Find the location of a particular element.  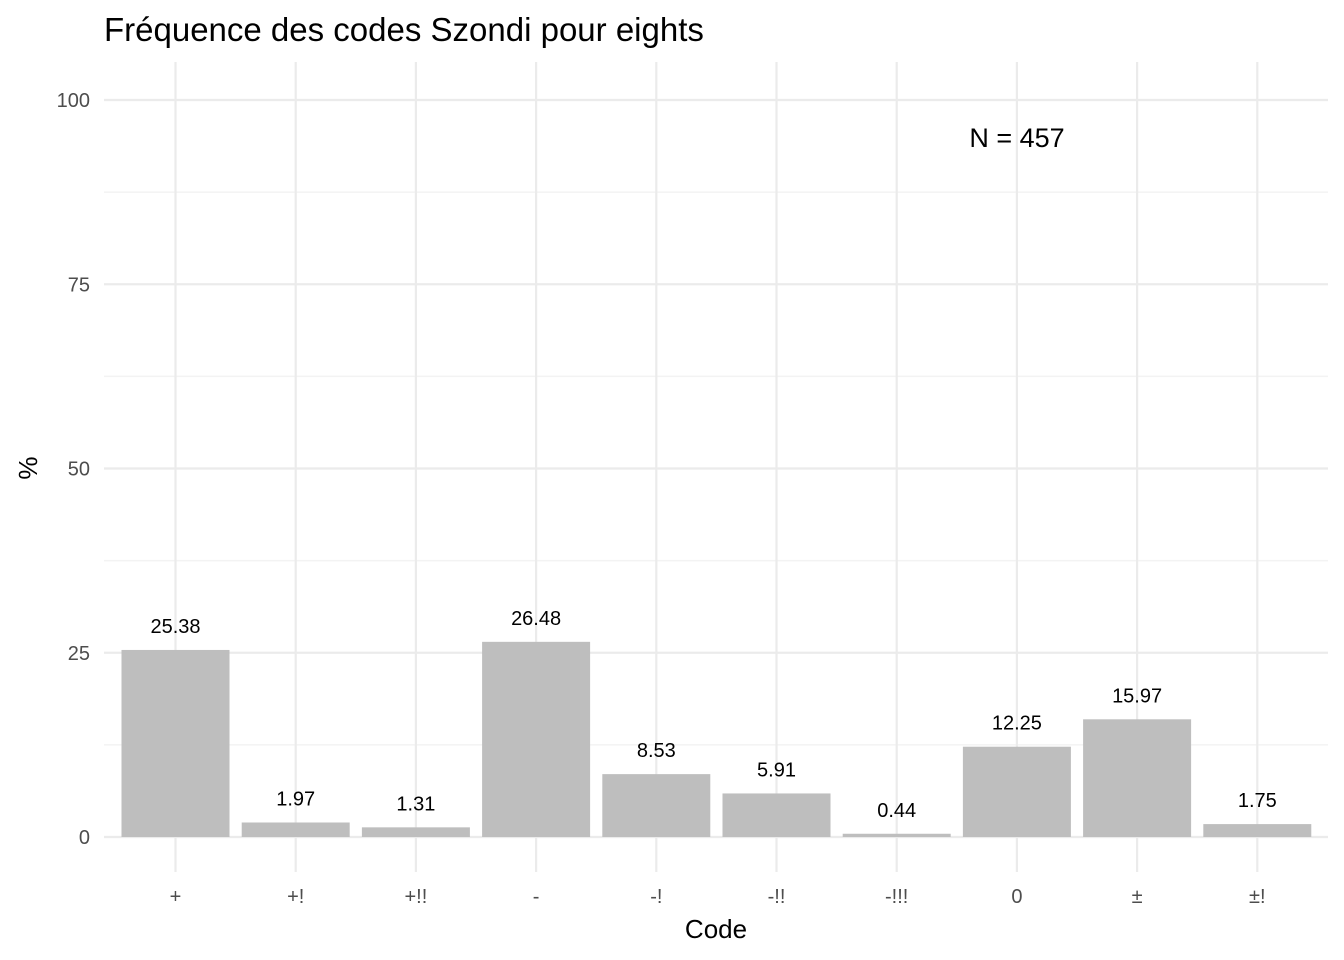

bar-value-label: 25.38 is located at coordinates (175, 627).